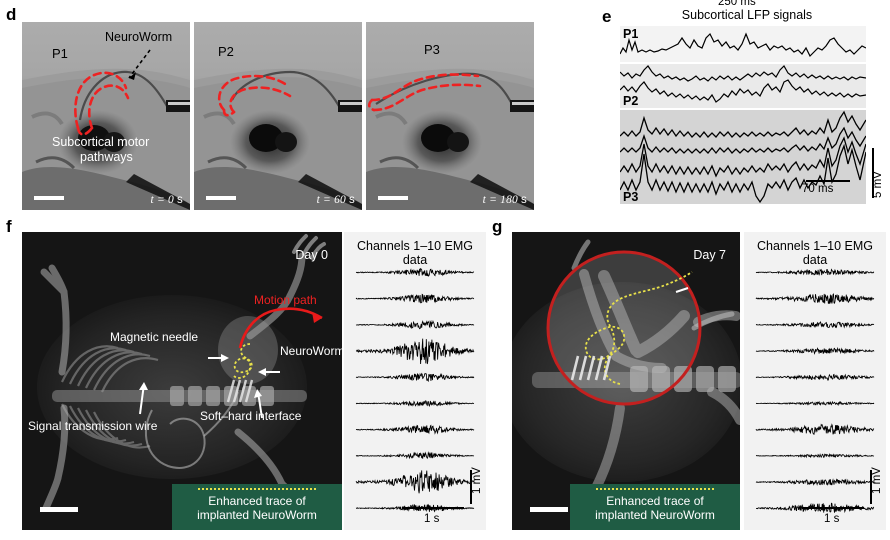 This screenshot has height=540, width=890. What do you see at coordinates (251, 416) in the screenshot?
I see `annotation-soft-hard-interface: Soft–hard interface` at bounding box center [251, 416].